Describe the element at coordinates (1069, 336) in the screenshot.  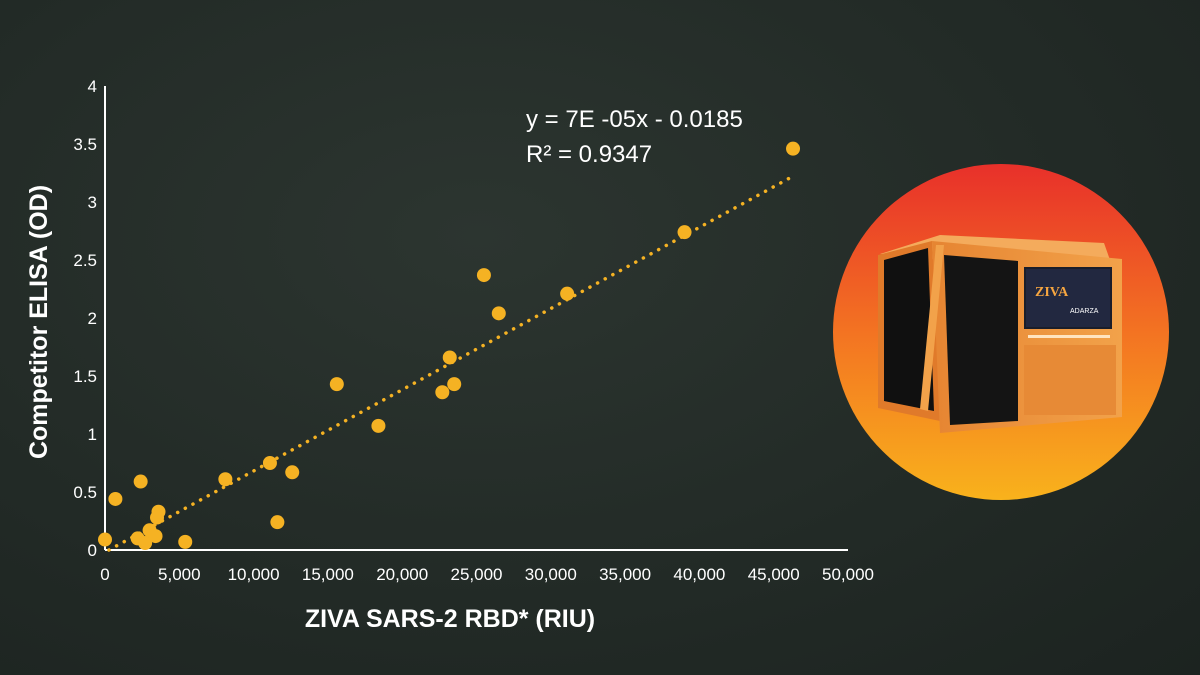
I see `device-light-bar` at that location.